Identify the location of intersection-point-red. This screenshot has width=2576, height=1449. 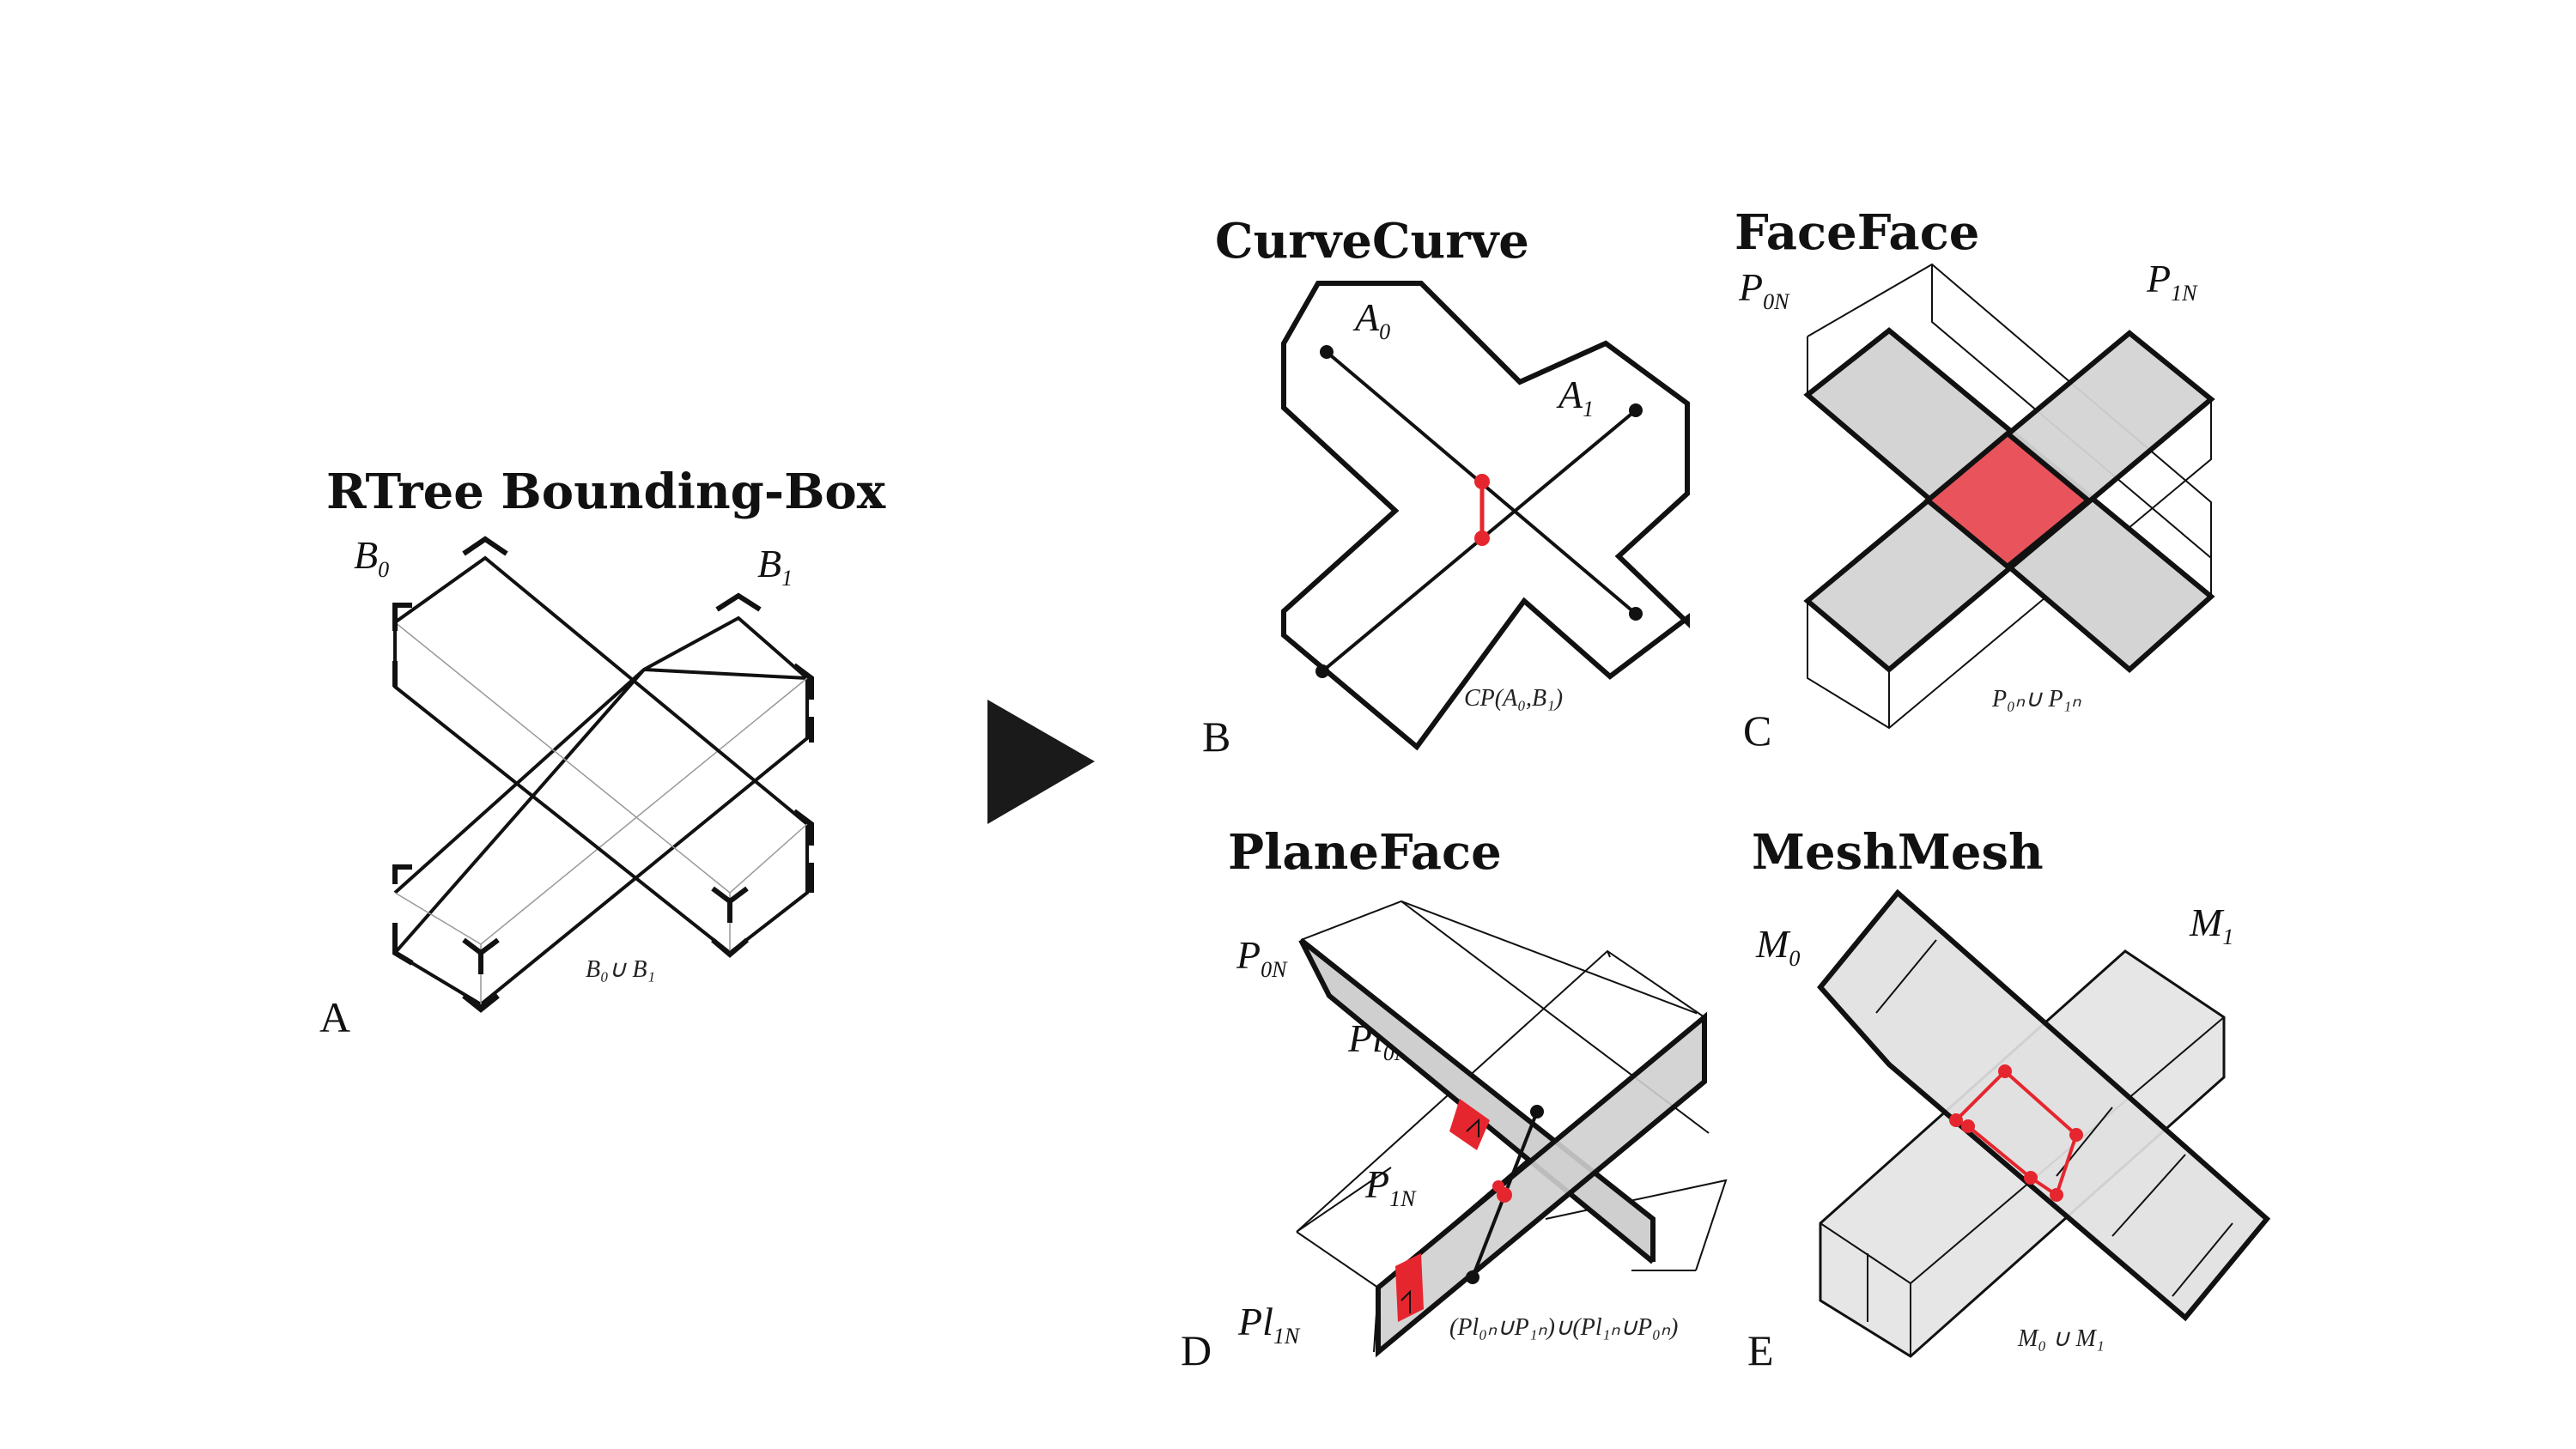
(1498, 1186).